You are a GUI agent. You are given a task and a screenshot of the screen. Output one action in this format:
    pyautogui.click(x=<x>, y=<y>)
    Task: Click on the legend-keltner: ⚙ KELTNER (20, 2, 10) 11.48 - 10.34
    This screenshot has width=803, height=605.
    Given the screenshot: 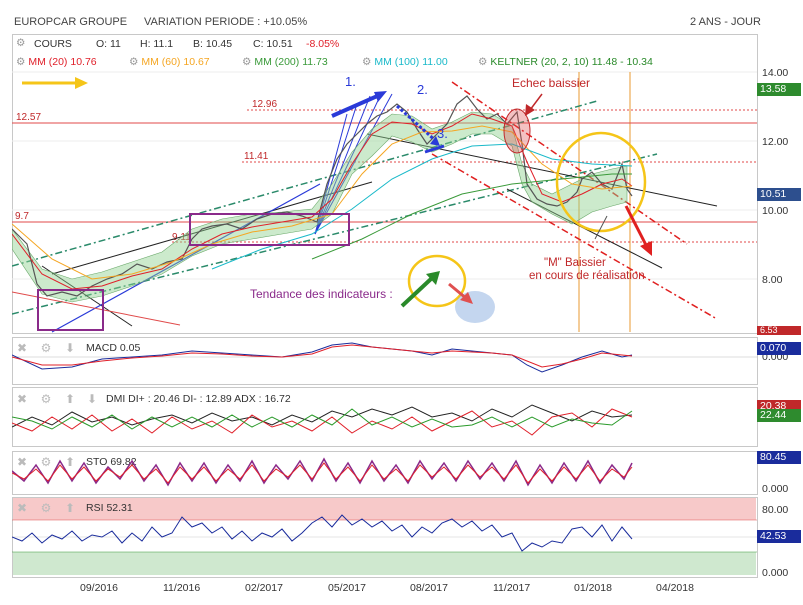 What is the action you would take?
    pyautogui.click(x=565, y=62)
    